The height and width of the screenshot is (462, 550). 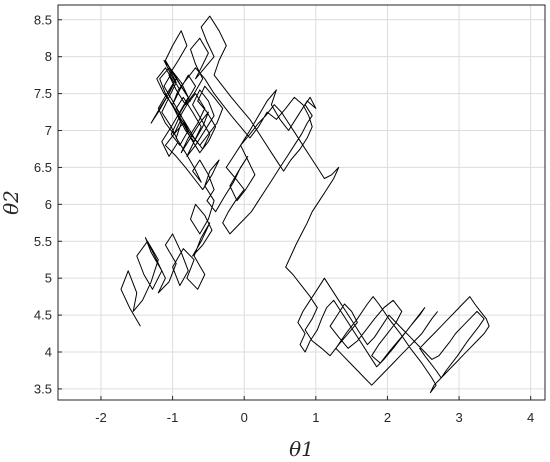 I want to click on x-tick-label: 3, so click(x=458, y=417).